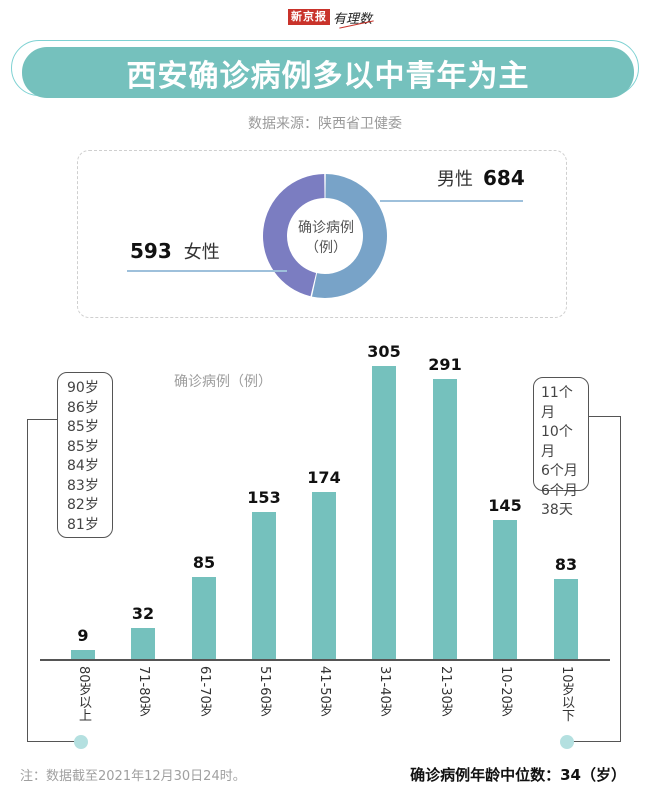 The width and height of the screenshot is (650, 796). Describe the element at coordinates (455, 179) in the screenshot. I see `male-label: 男性` at that location.